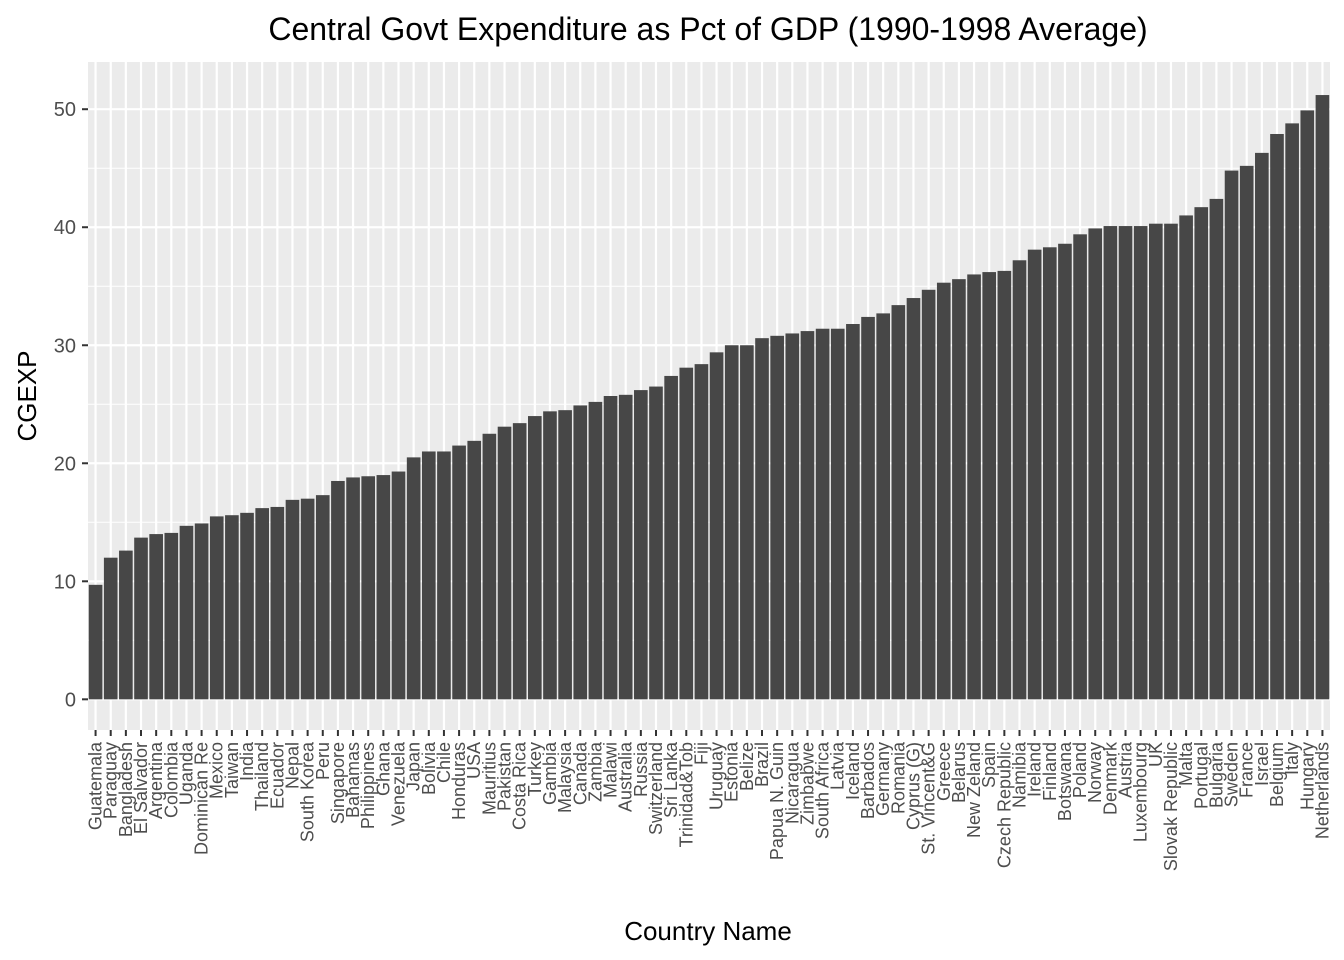  What do you see at coordinates (883, 779) in the screenshot?
I see `x-tick-label: Germany` at bounding box center [883, 779].